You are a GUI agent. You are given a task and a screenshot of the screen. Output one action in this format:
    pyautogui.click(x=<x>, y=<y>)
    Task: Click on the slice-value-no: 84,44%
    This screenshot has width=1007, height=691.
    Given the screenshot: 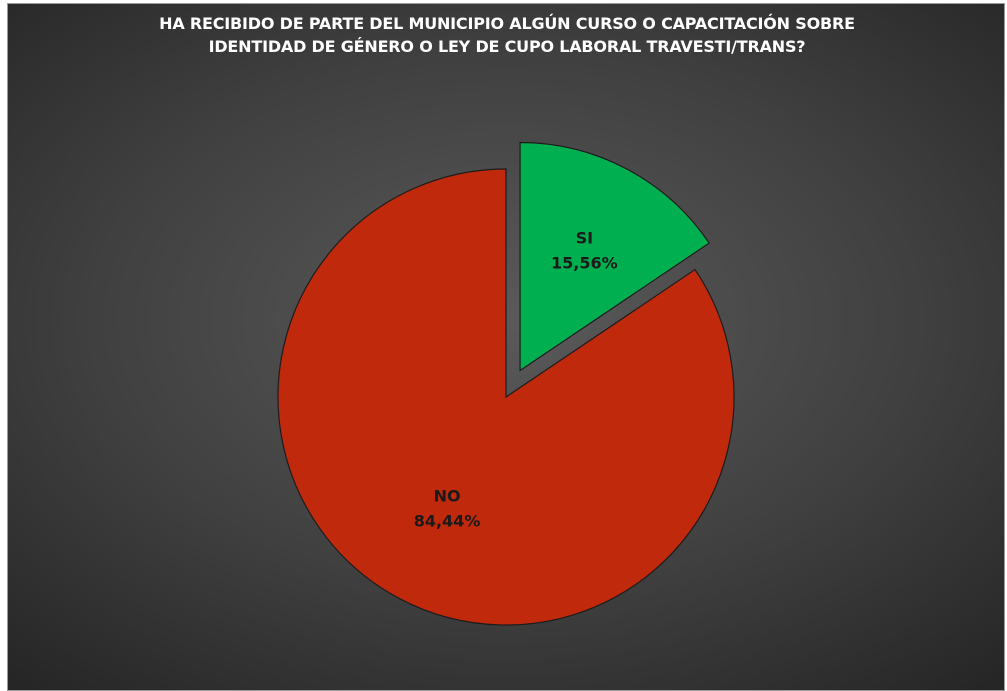 What is the action you would take?
    pyautogui.click(x=447, y=521)
    